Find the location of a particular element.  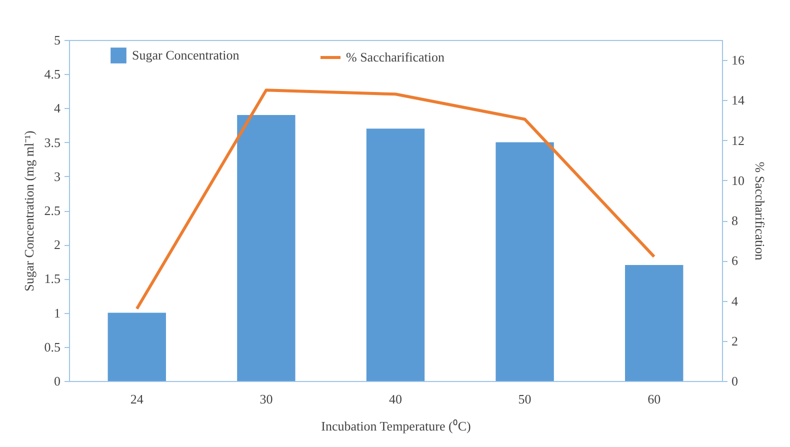

y-tick-label: 2 is located at coordinates (57, 244).